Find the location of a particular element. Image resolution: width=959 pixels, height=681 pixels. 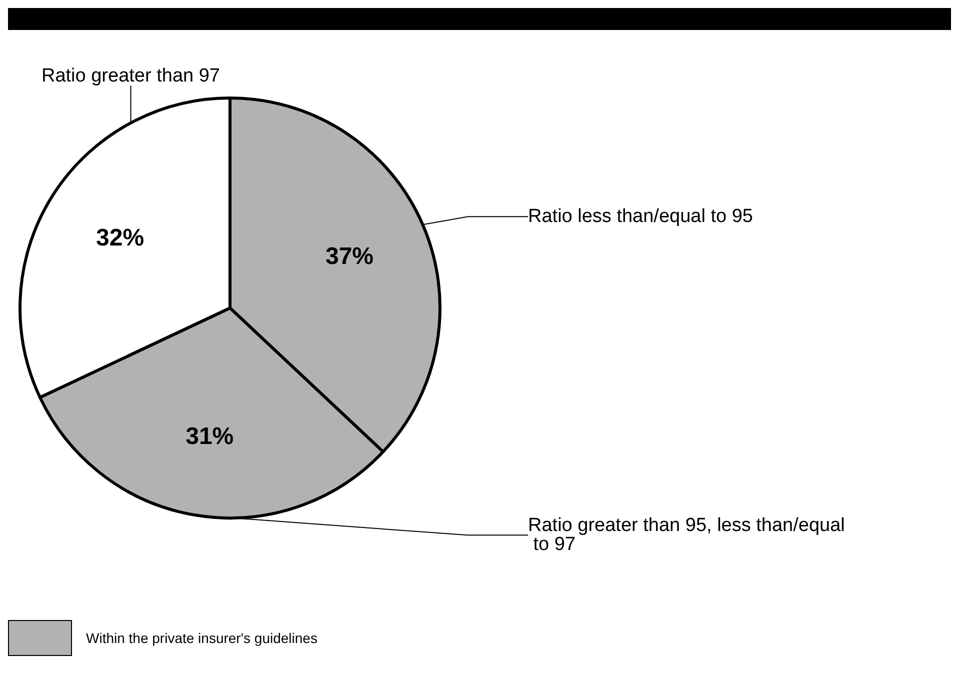

data-label: 31% is located at coordinates (210, 436).